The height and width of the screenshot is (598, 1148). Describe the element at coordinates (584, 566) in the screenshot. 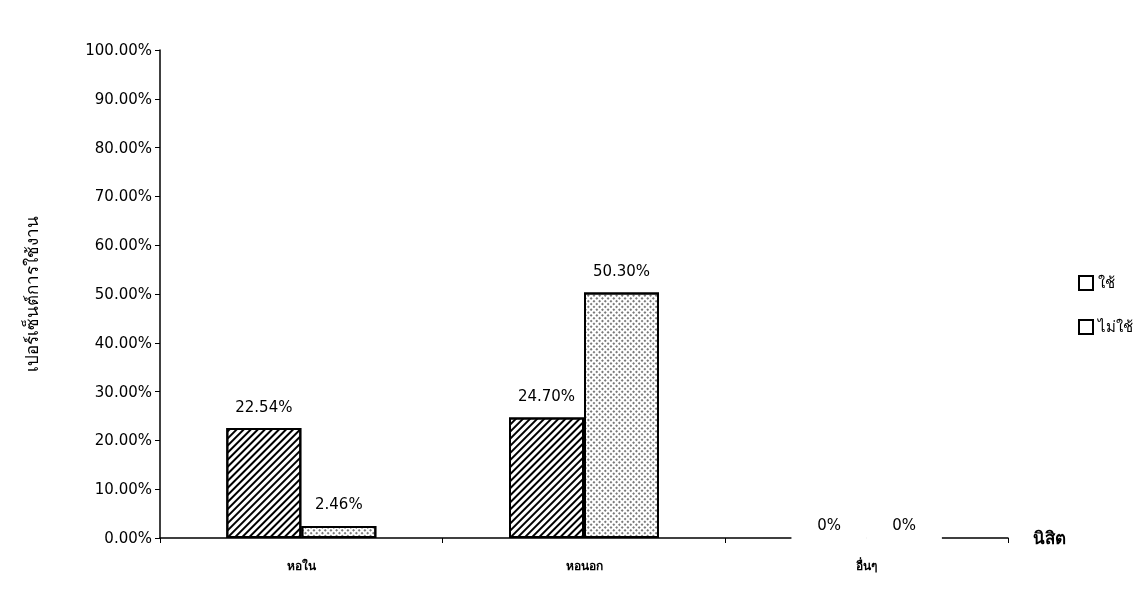

I see `x-tick-label: หอนอก` at that location.